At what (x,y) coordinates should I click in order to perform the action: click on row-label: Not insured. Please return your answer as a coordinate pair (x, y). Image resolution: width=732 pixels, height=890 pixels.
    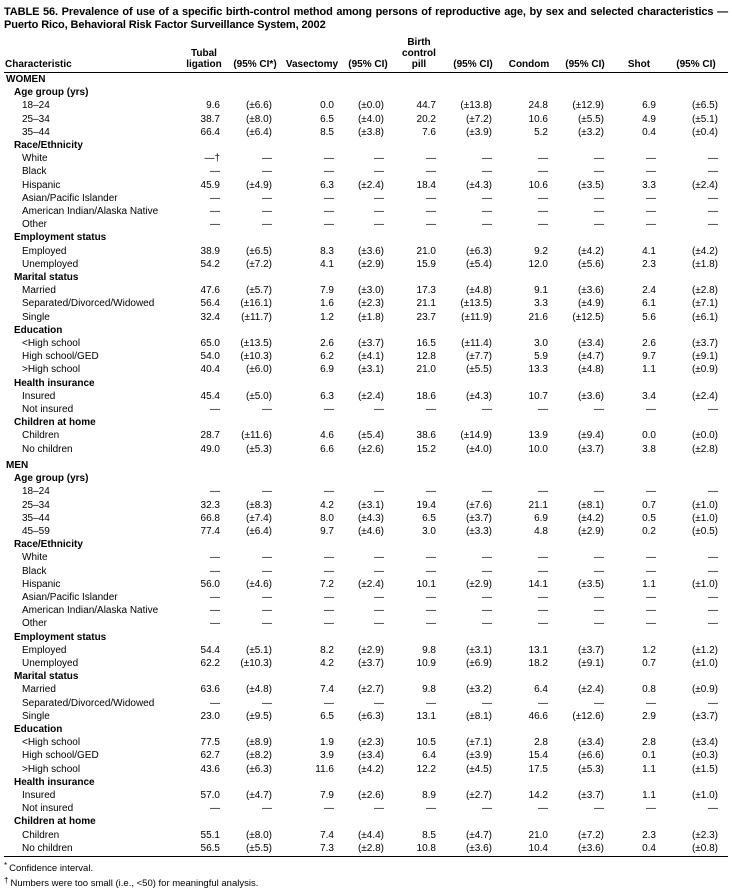
    Looking at the image, I should click on (48, 410).